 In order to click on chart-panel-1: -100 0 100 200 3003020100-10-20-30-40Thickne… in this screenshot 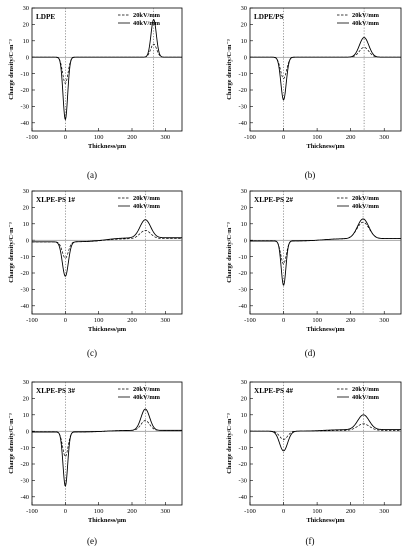, I will do `click(95, 92)`.